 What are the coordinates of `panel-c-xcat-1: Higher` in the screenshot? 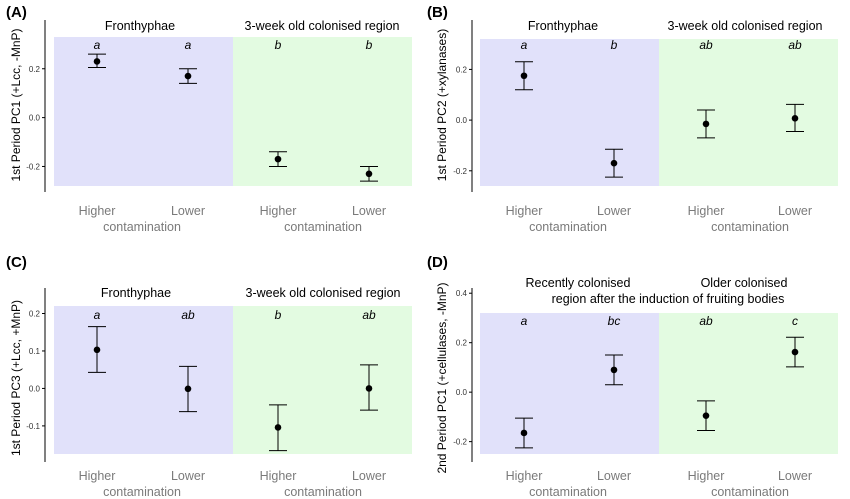 It's located at (97, 476).